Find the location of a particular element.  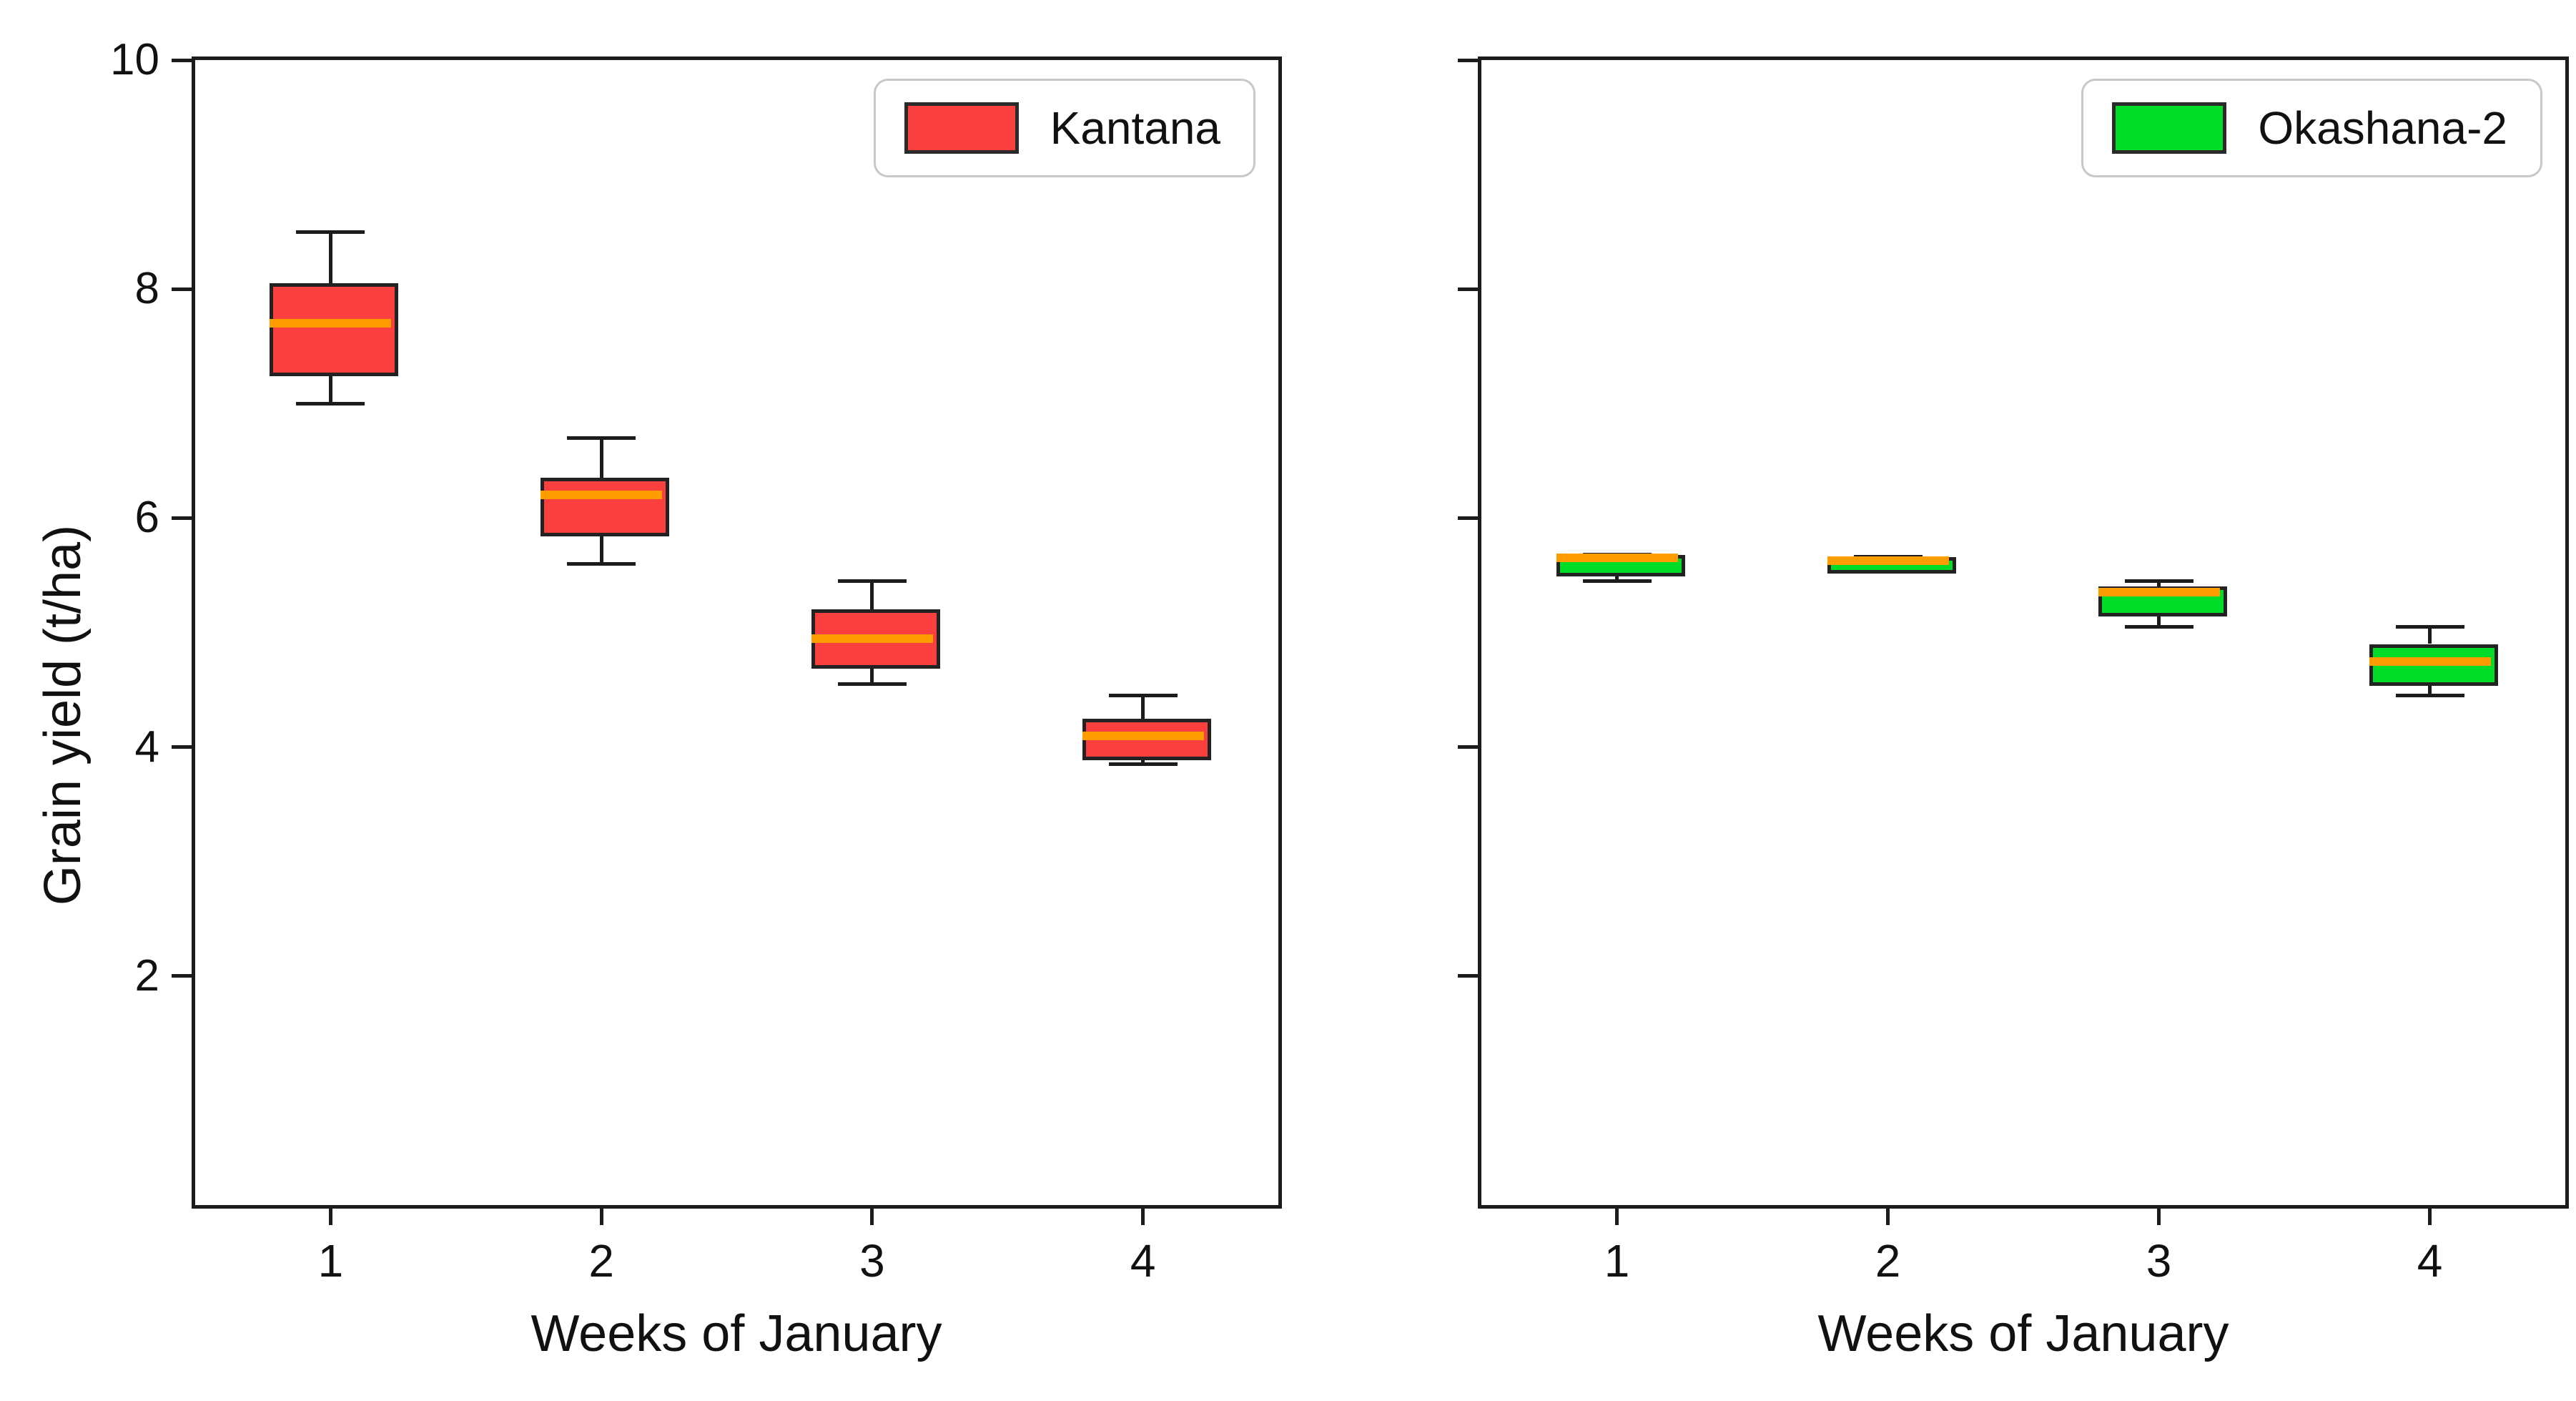

y-tick-label-4: 4 is located at coordinates (146, 747).